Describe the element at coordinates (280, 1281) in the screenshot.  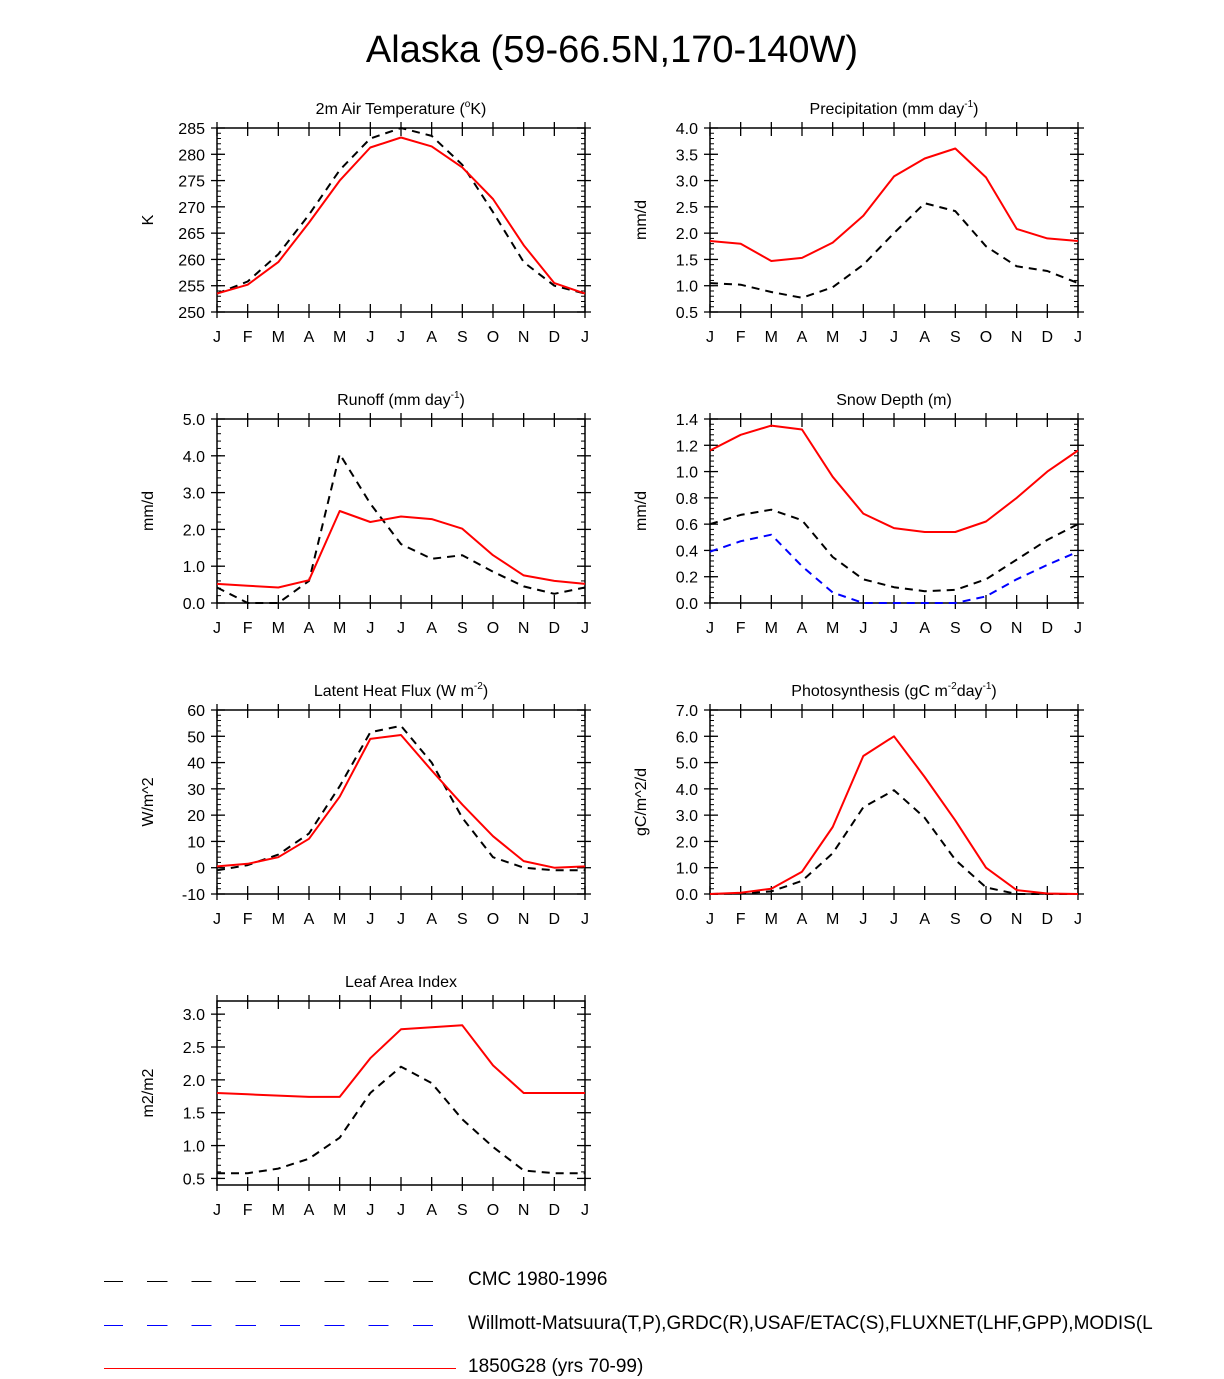
I see `legend-line-obs` at that location.